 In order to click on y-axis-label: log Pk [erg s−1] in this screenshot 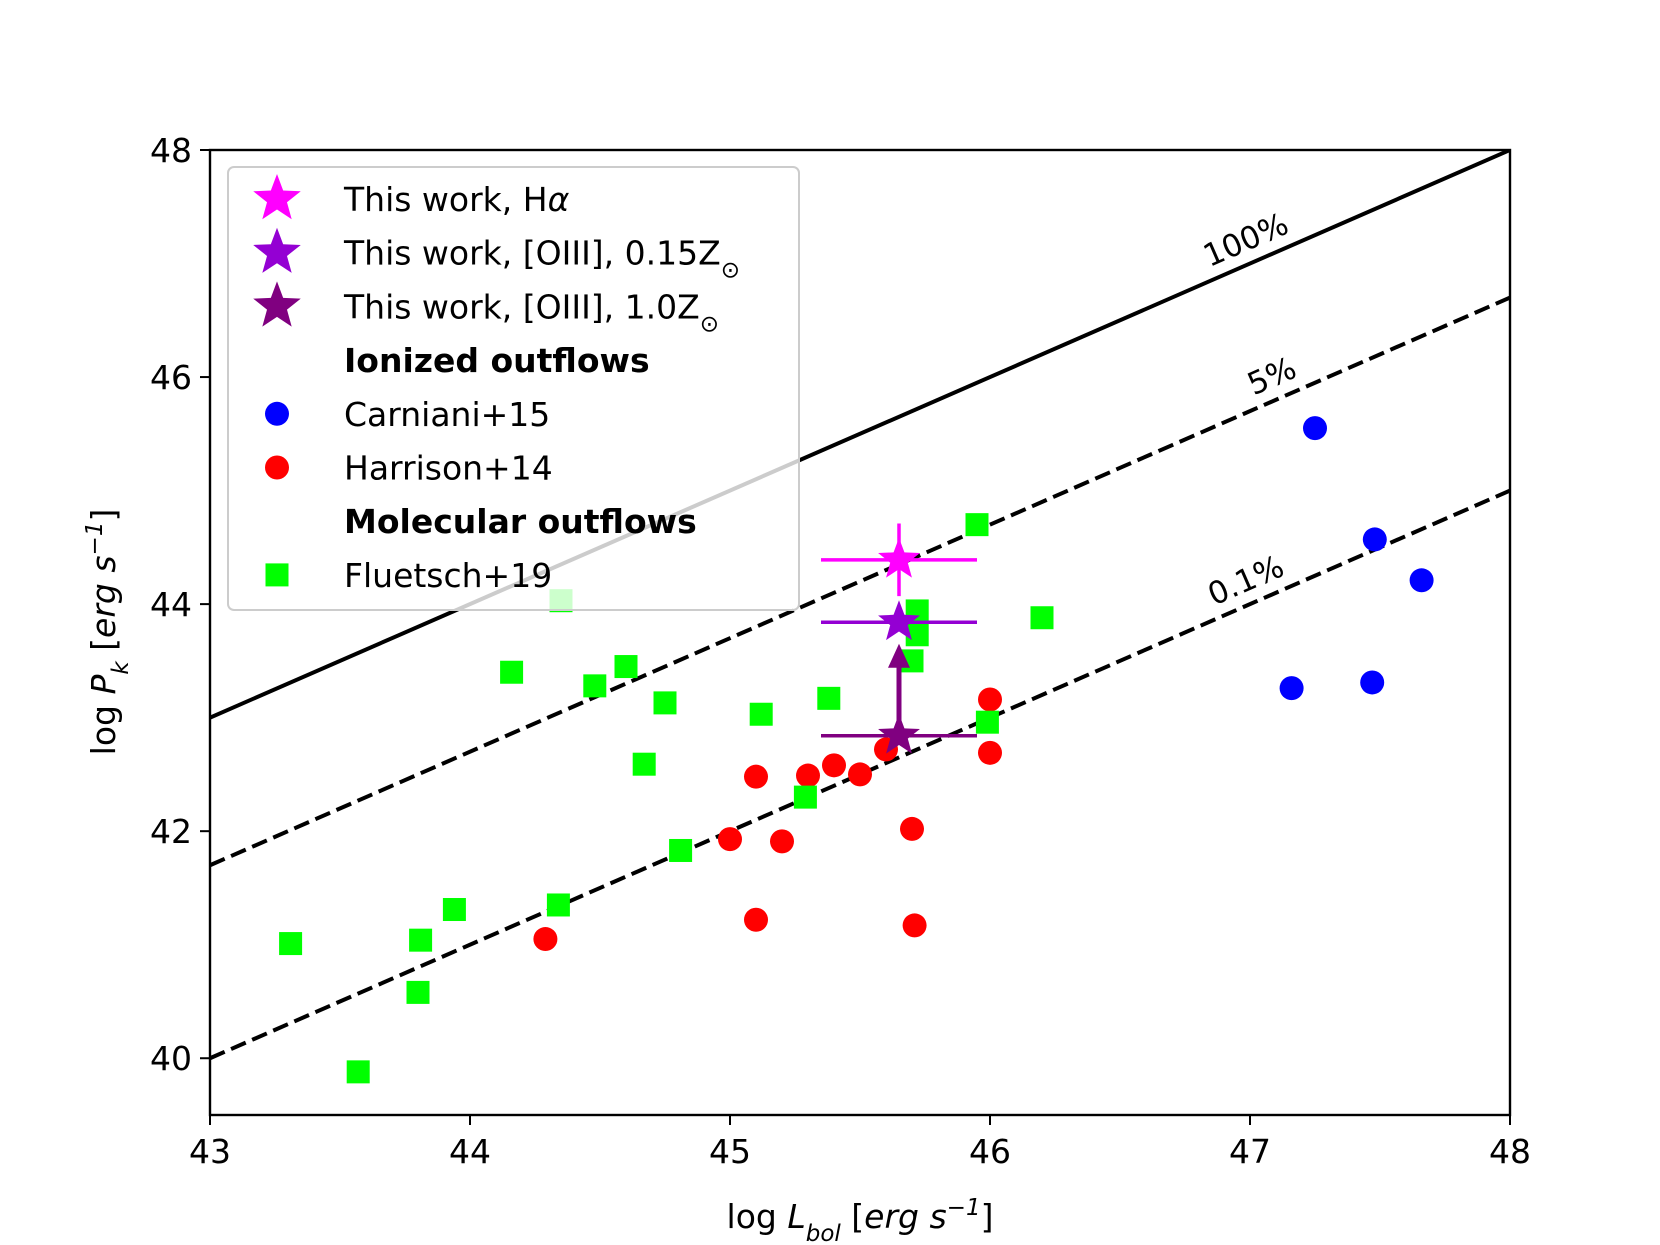, I will do `click(108, 632)`.